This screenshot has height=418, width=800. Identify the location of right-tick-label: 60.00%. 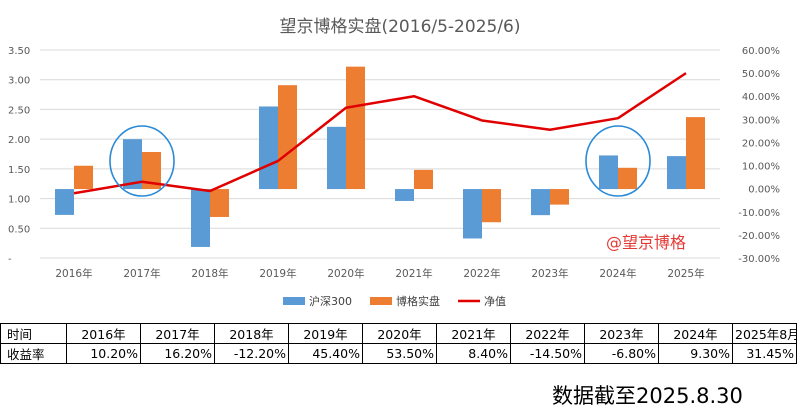
(761, 51).